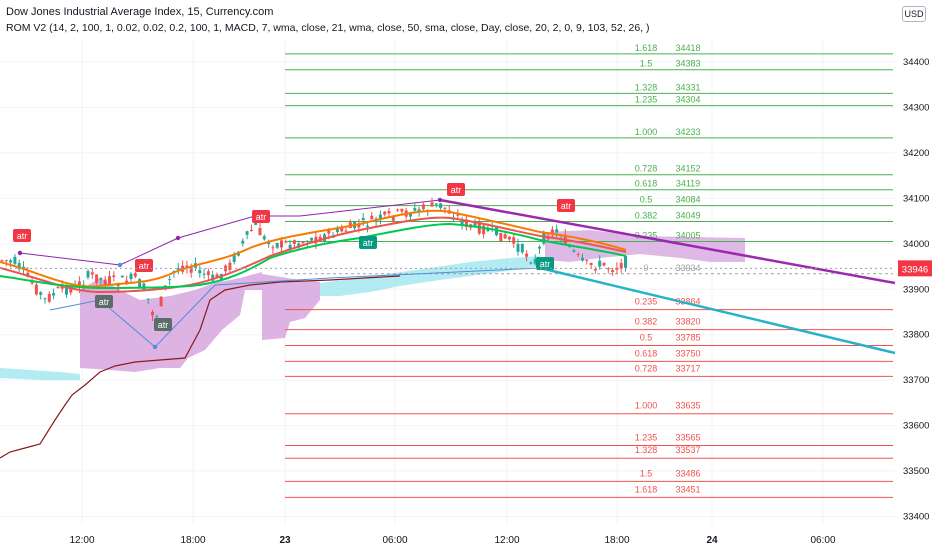 This screenshot has width=932, height=550. Describe the element at coordinates (916, 471) in the screenshot. I see `y-tick-label: 33500` at that location.